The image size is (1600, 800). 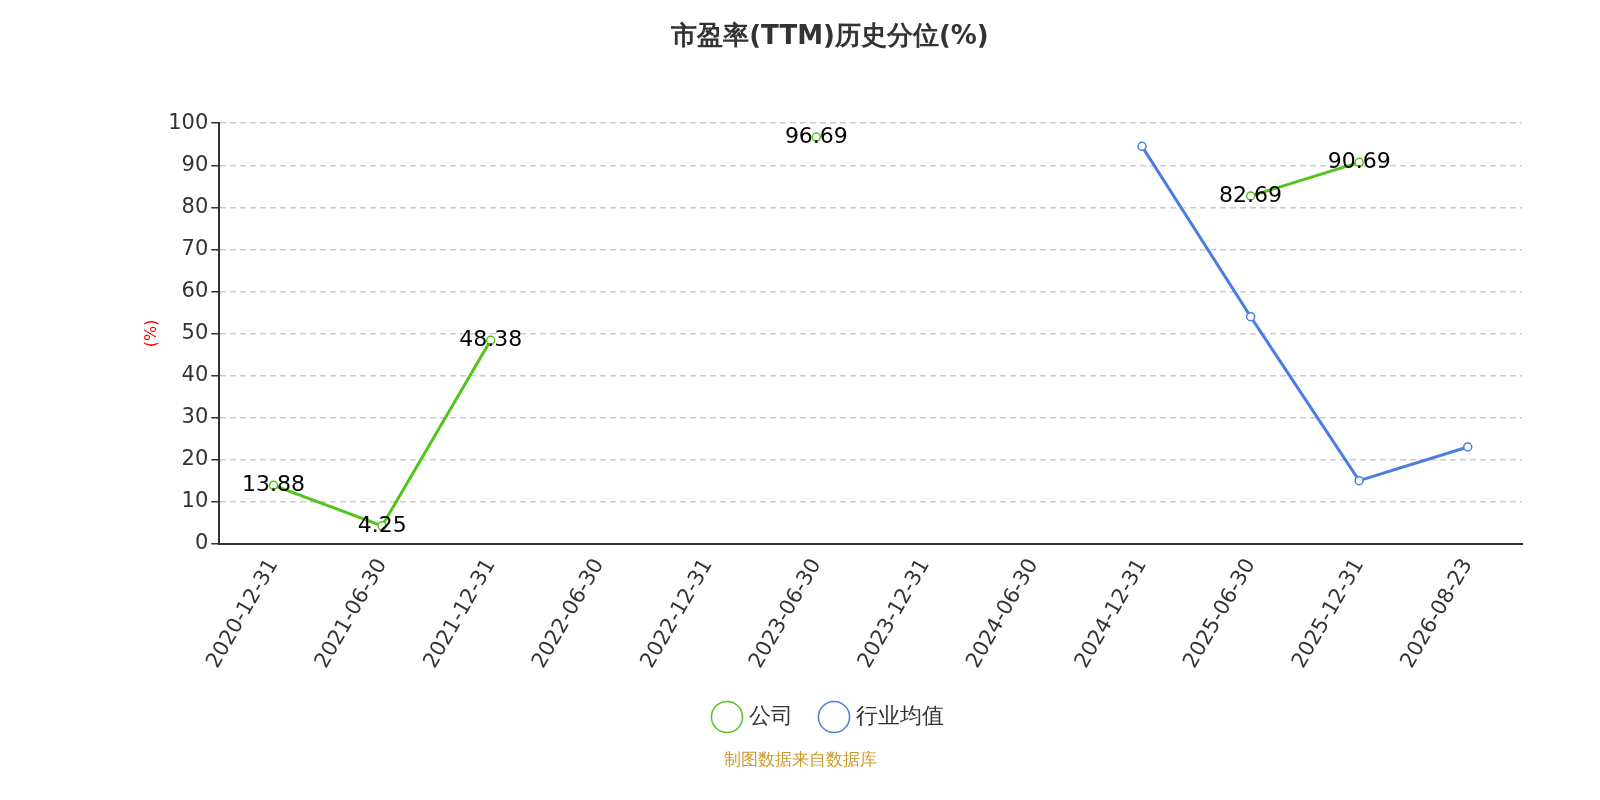 I want to click on data-label: 13.88, so click(x=274, y=484).